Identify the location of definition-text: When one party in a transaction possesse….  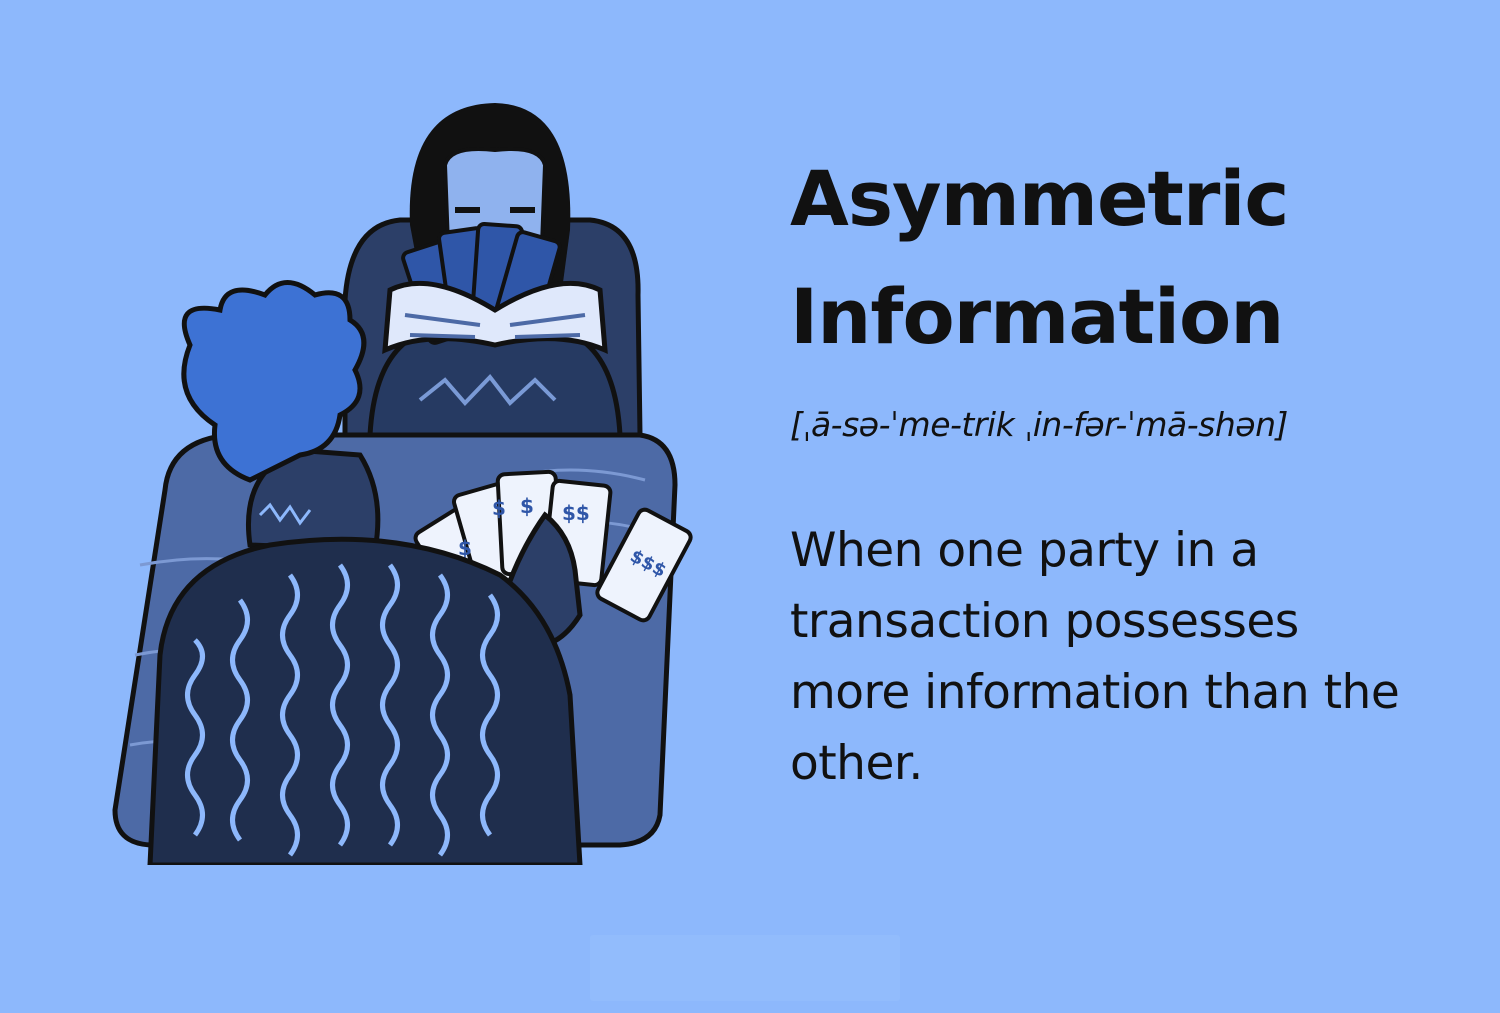
(1095, 657).